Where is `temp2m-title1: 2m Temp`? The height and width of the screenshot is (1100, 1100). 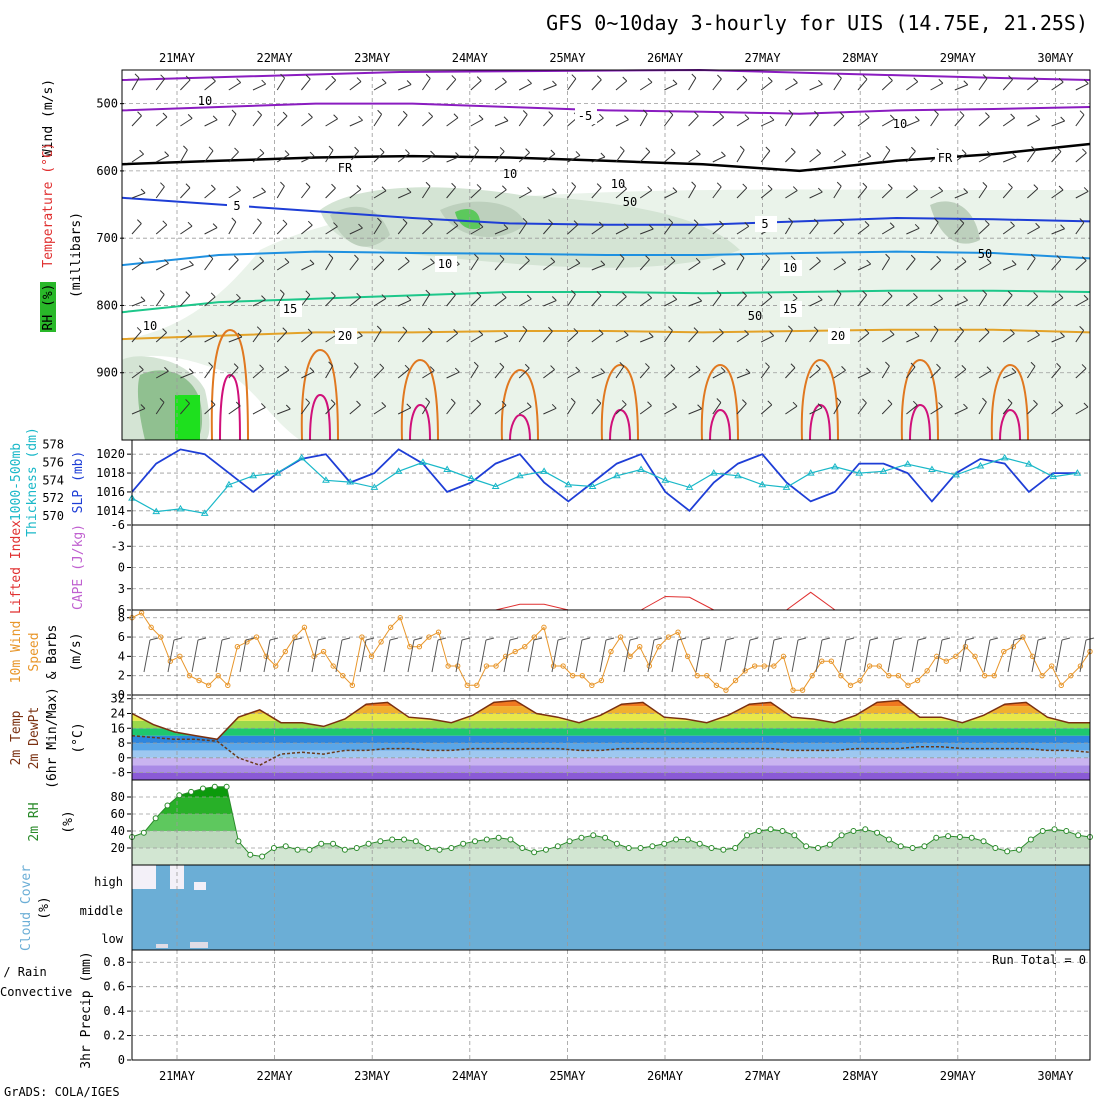
temp2m-title1: 2m Temp is located at coordinates (16, 737).